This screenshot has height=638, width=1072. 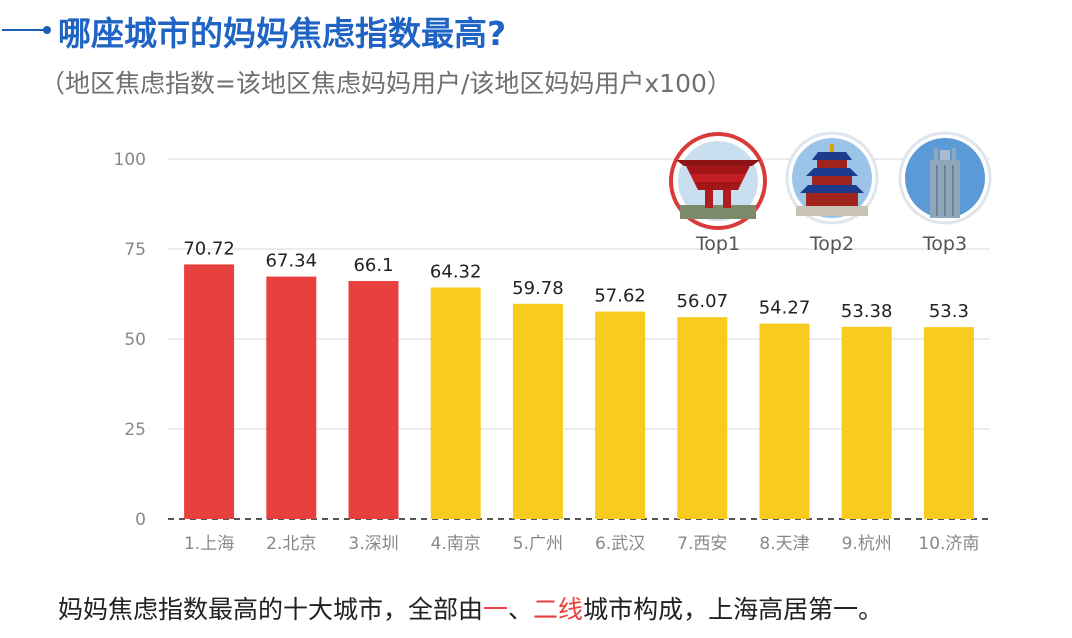 What do you see at coordinates (867, 544) in the screenshot?
I see `x-category-label: 9.杭州` at bounding box center [867, 544].